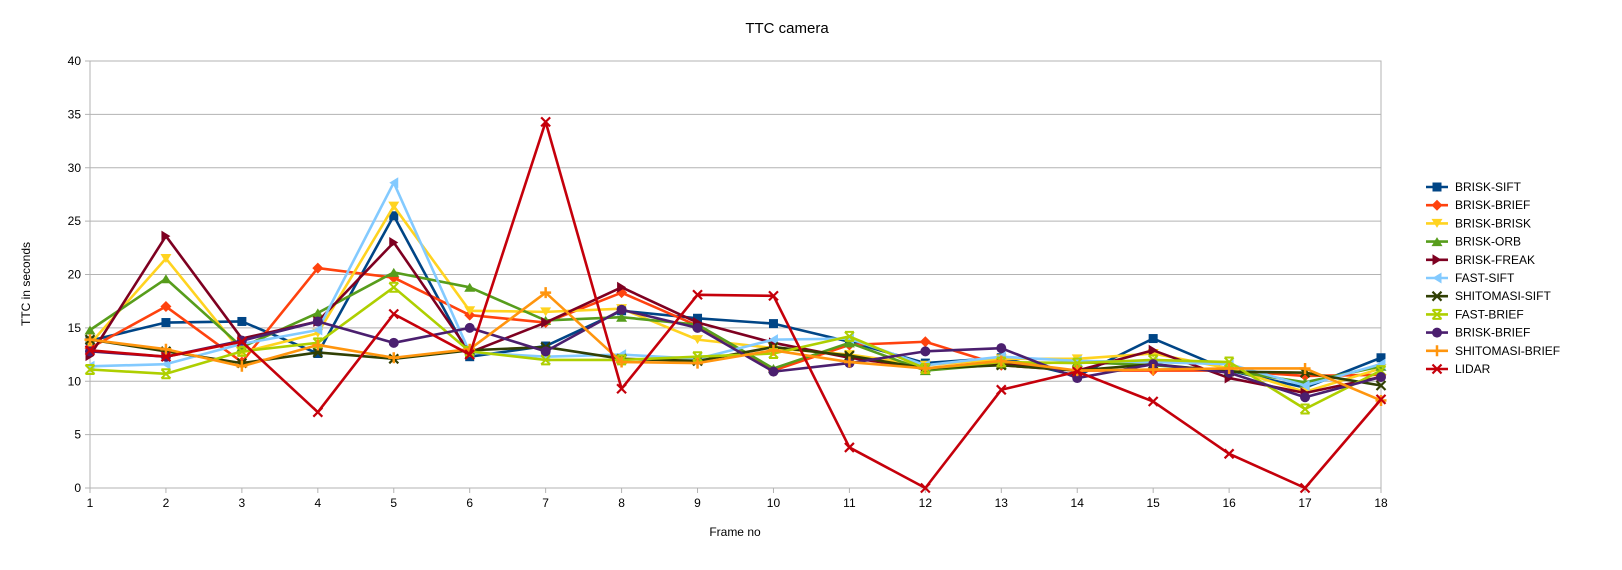  I want to click on legend-label: BRISK-SIFT, so click(1488, 187).